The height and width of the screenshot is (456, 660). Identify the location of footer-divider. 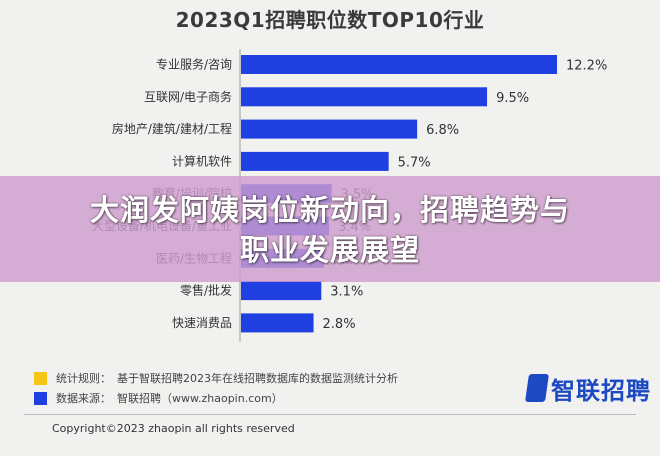
(330, 414).